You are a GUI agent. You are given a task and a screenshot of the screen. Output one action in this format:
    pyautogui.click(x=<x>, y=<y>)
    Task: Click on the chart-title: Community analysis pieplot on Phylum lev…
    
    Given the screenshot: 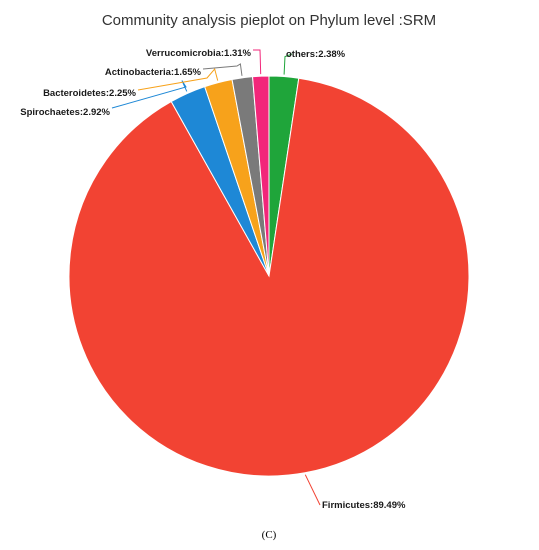 What is the action you would take?
    pyautogui.click(x=269, y=20)
    